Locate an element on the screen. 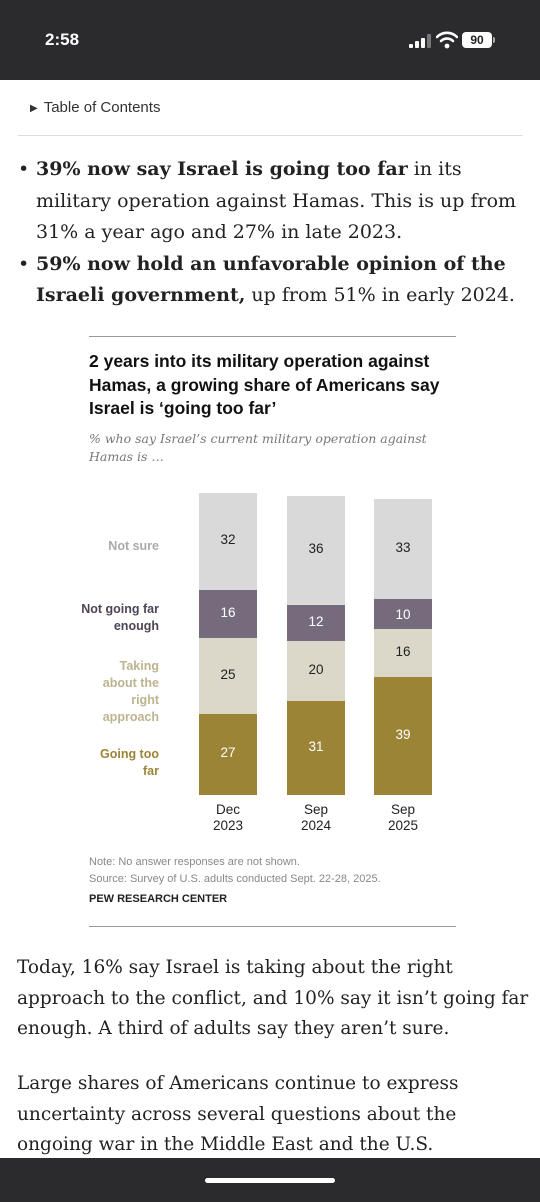 The width and height of the screenshot is (540, 1202). bar-segment-going-too-far: 31 is located at coordinates (316, 748).